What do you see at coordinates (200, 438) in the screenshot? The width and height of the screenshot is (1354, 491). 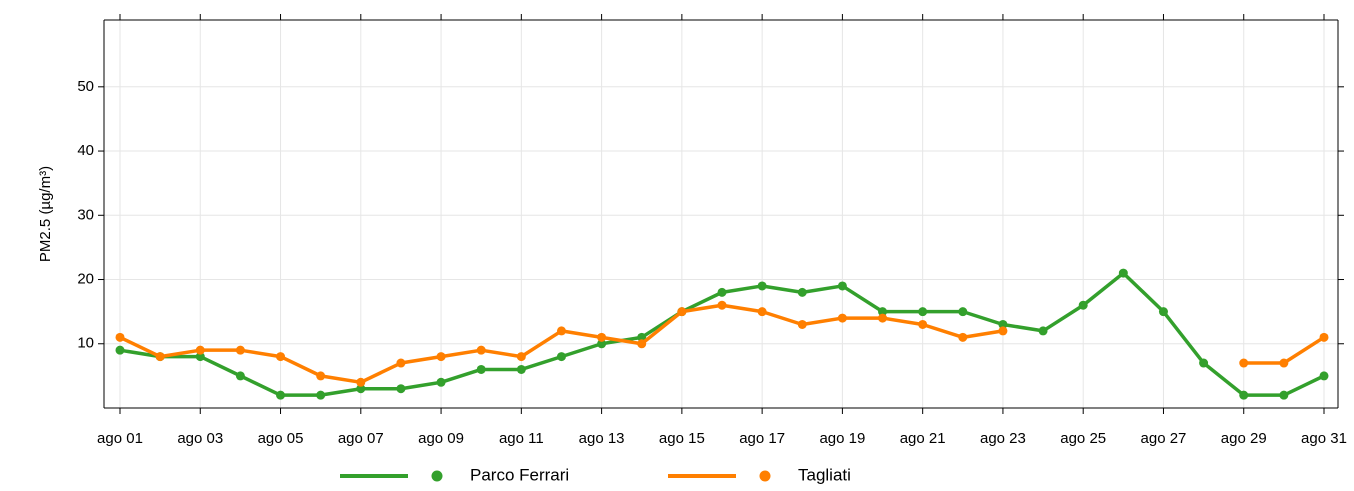 I see `x-tick-label: ago 03` at bounding box center [200, 438].